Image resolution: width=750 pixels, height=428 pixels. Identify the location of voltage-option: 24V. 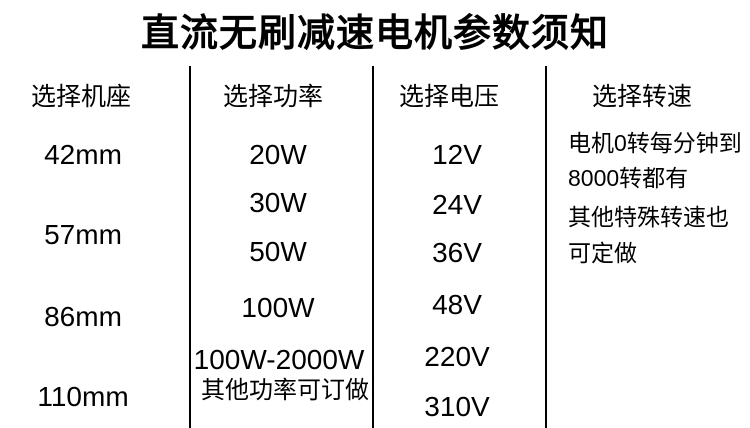
(457, 204).